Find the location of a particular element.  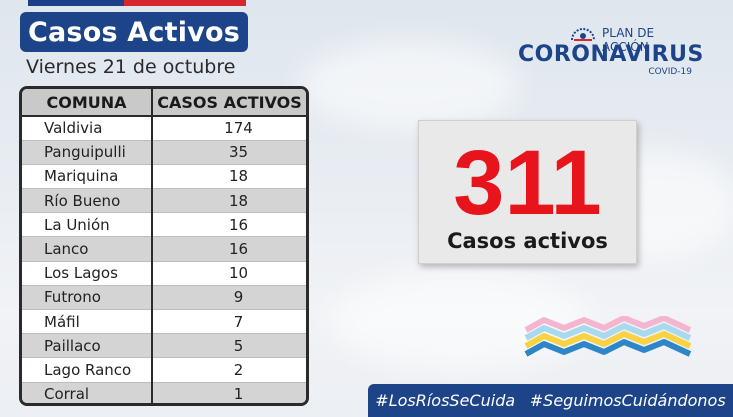

table-row: Panguipulli 35 is located at coordinates (164, 152).